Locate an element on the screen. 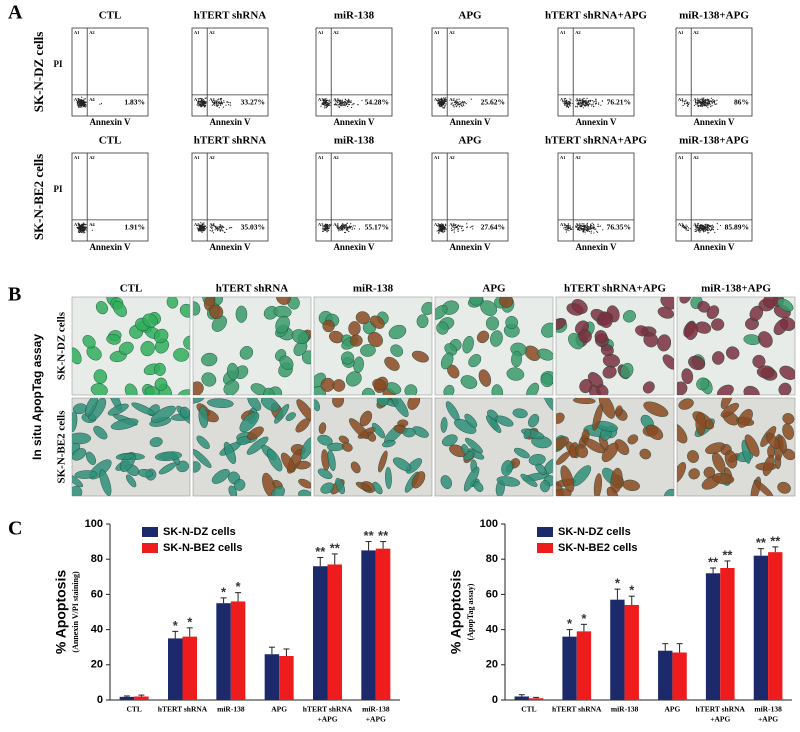 Image resolution: width=800 pixels, height=732 pixels. y-tick-label: 20 is located at coordinates (97, 665).